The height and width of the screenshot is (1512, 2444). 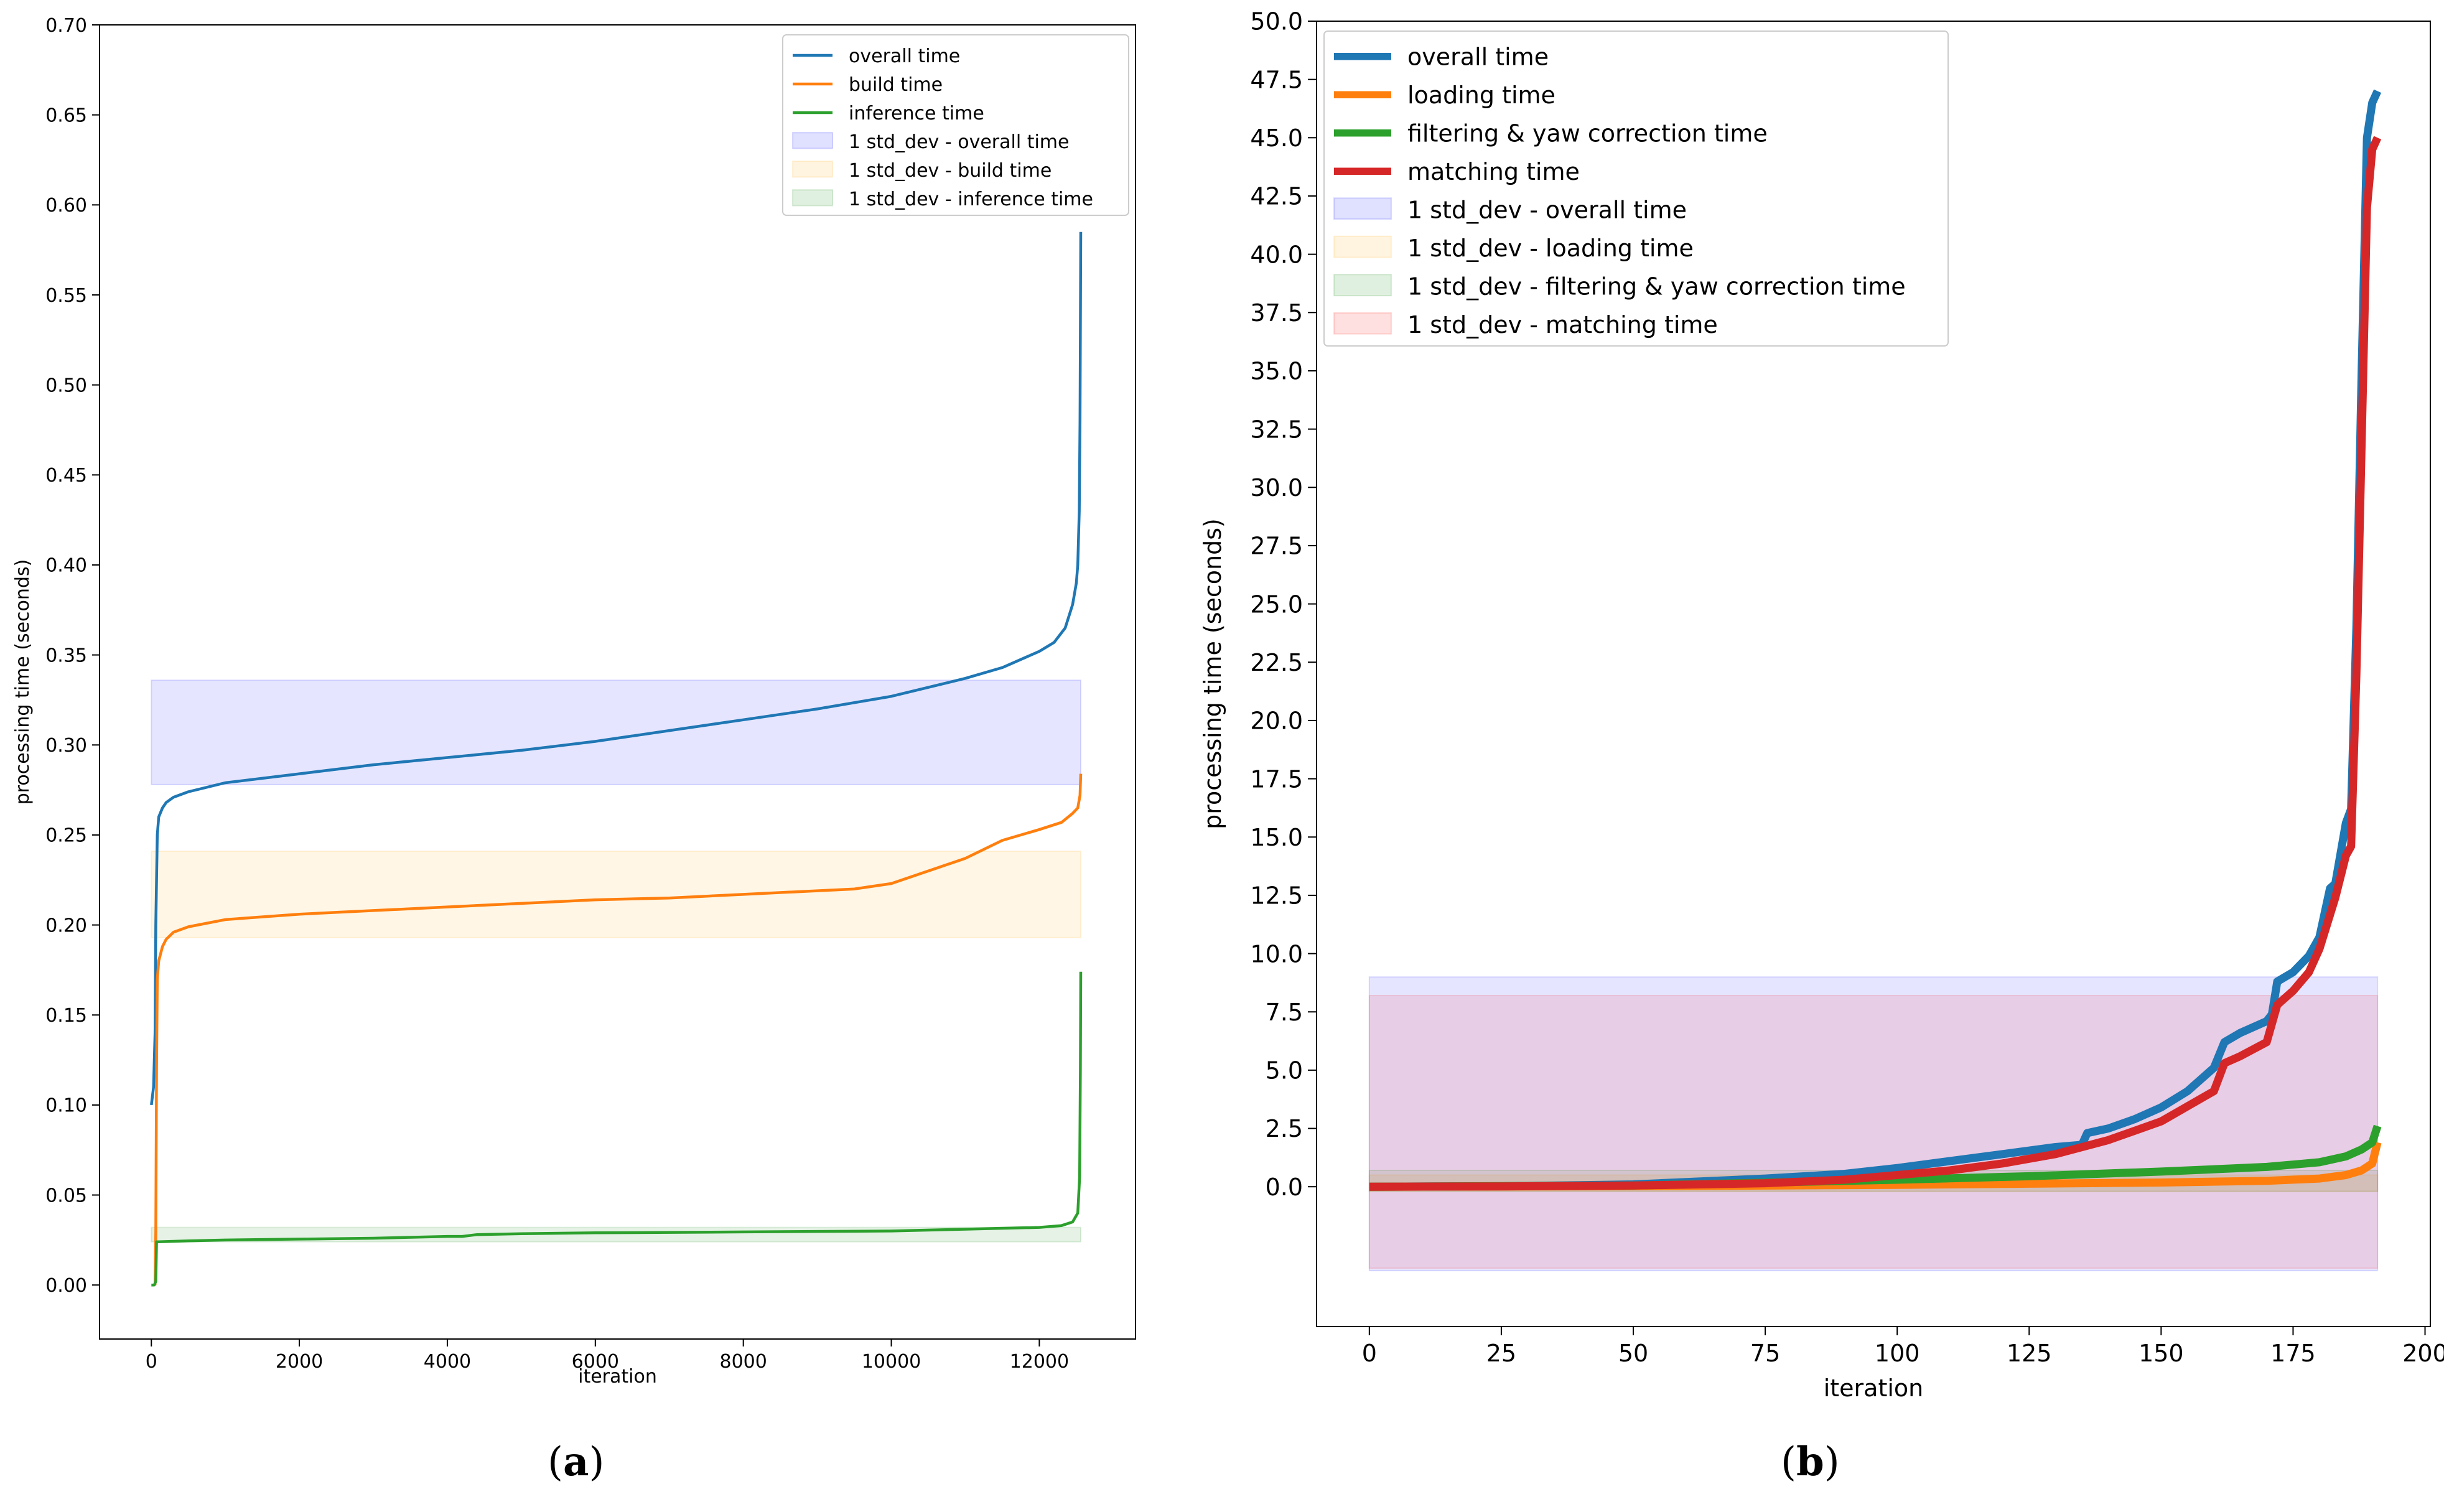 I want to click on x-tick-label: 6000, so click(x=596, y=1362).